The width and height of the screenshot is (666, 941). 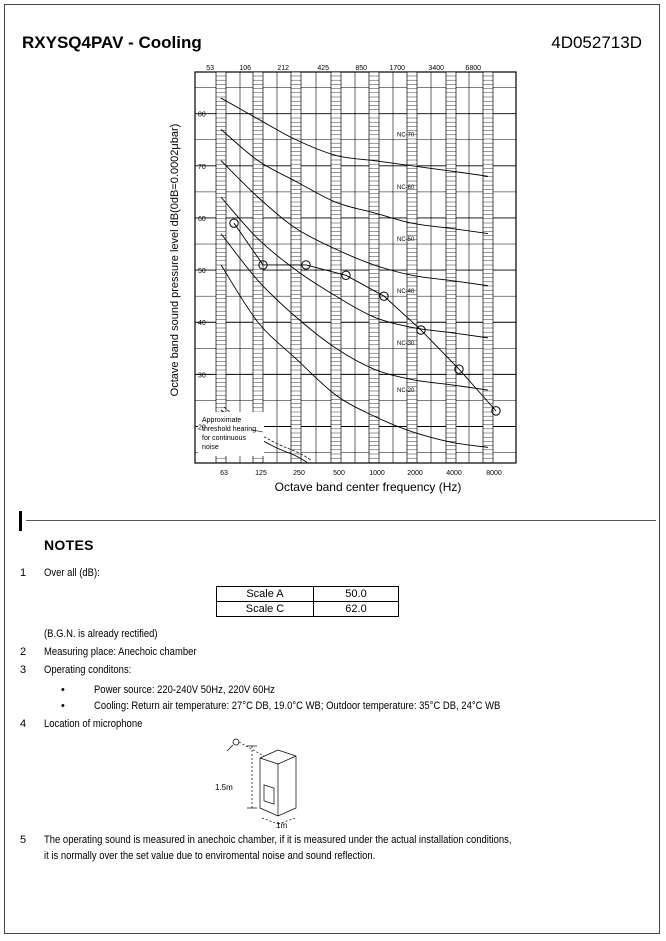 What do you see at coordinates (356, 609) in the screenshot?
I see `scale-c-value: 62.0` at bounding box center [356, 609].